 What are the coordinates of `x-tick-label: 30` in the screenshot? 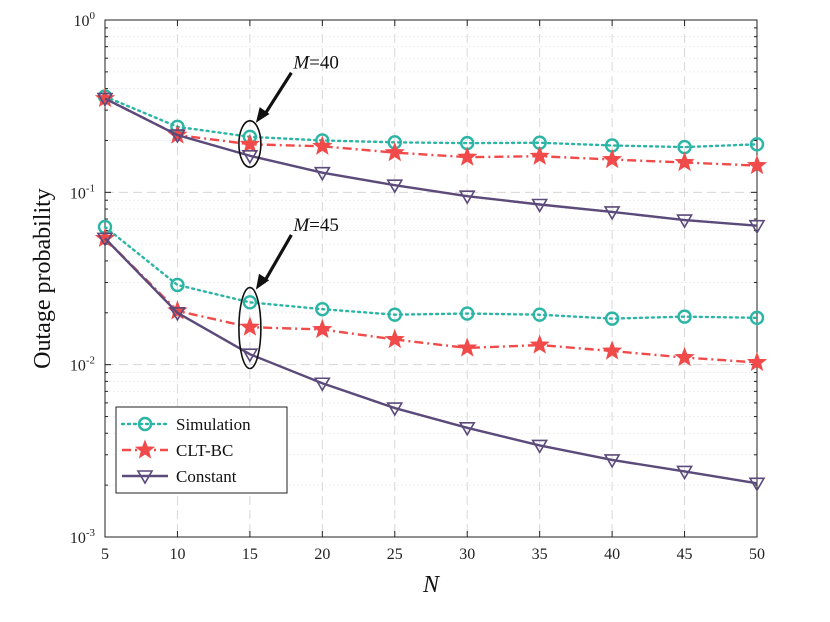 It's located at (467, 554).